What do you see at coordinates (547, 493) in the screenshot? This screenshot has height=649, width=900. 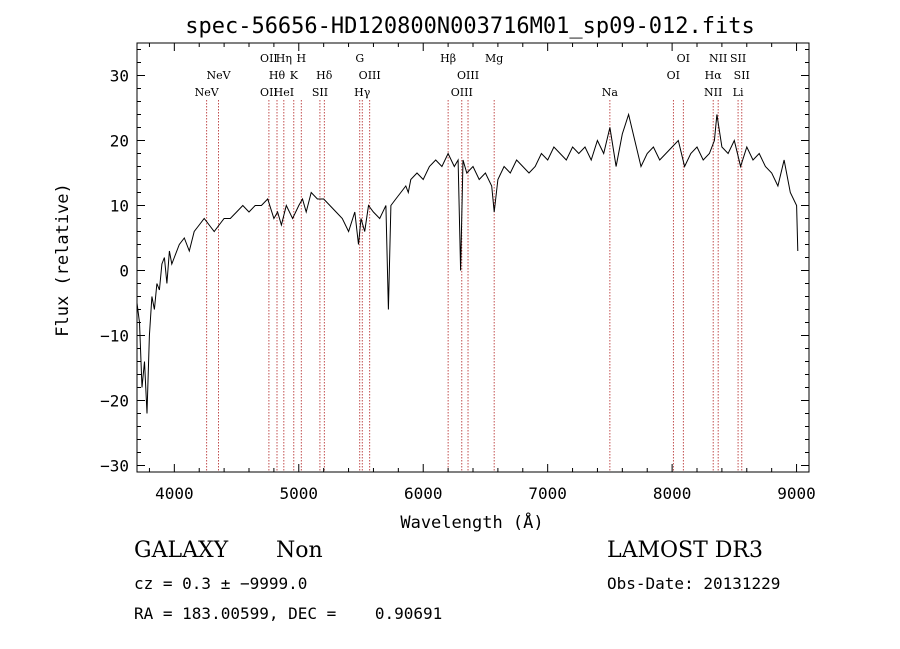 I see `x-tick-label: 7000` at bounding box center [547, 493].